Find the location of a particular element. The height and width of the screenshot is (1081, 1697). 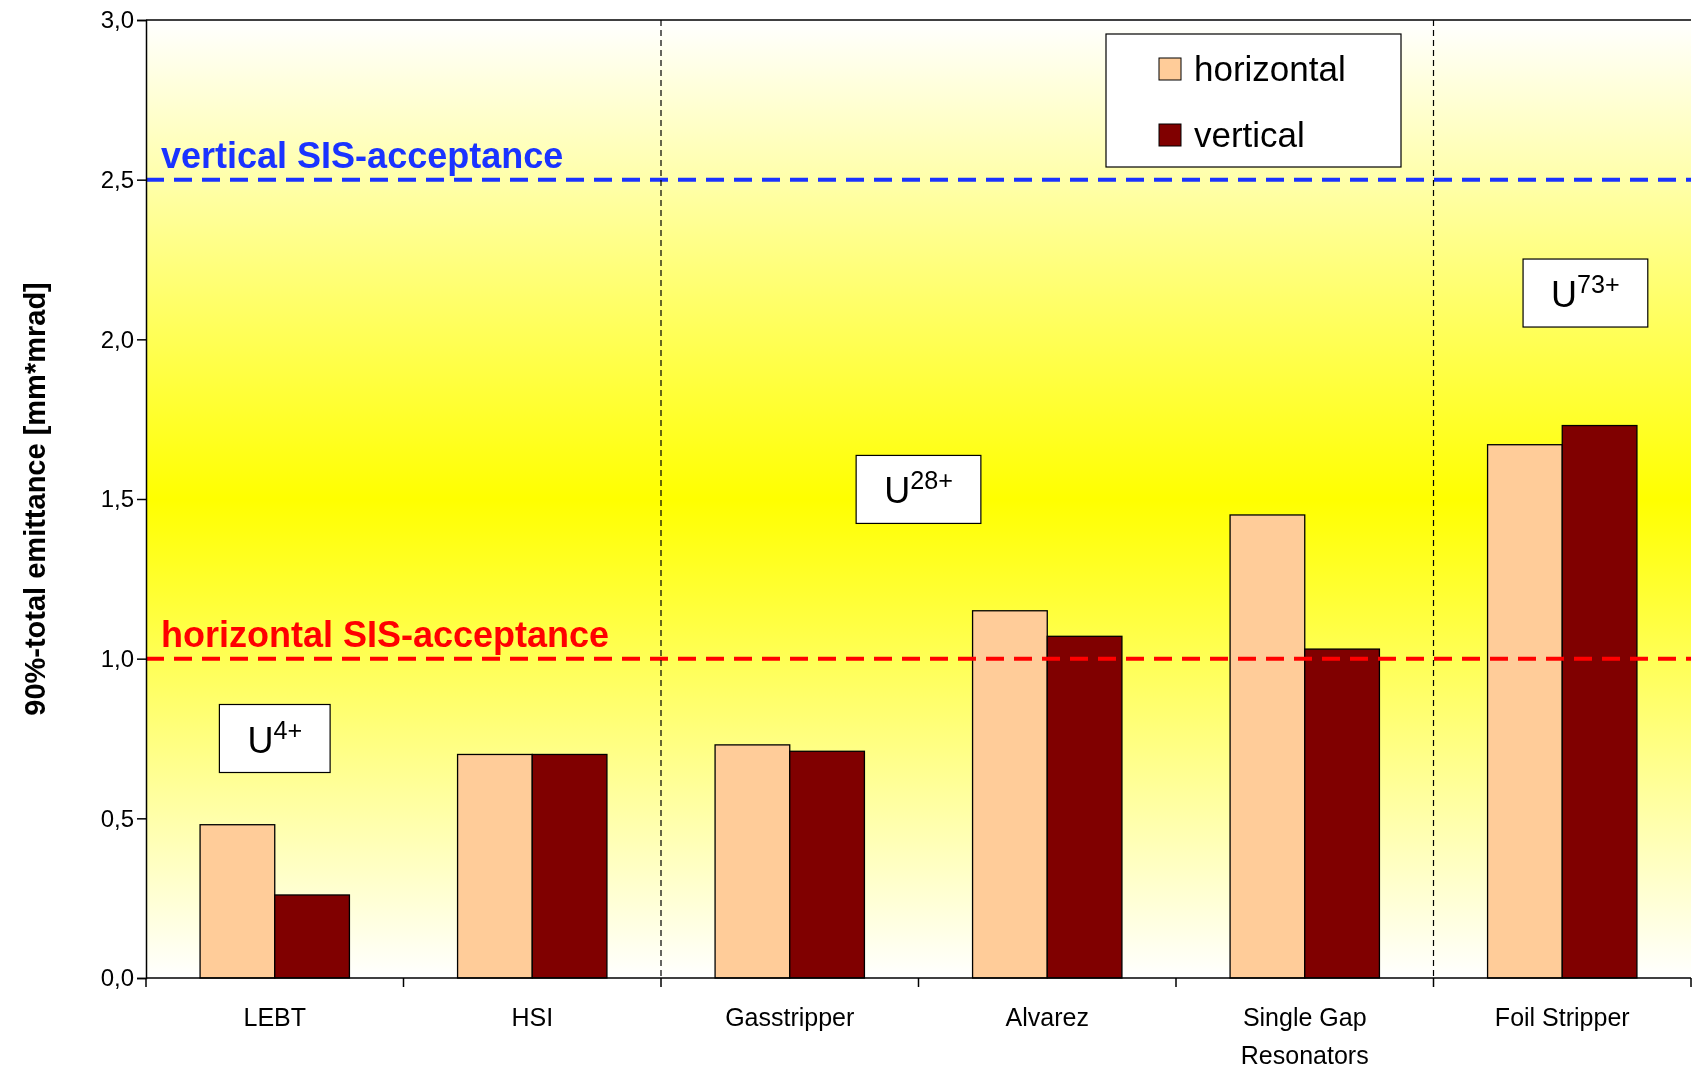

annotation: U$^{28+}$ is located at coordinates (918, 489).